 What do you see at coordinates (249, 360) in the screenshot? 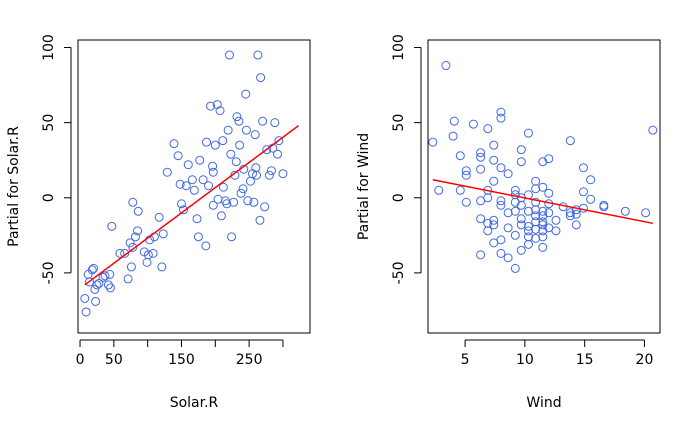
I see `x-tick-label: 250` at bounding box center [249, 360].